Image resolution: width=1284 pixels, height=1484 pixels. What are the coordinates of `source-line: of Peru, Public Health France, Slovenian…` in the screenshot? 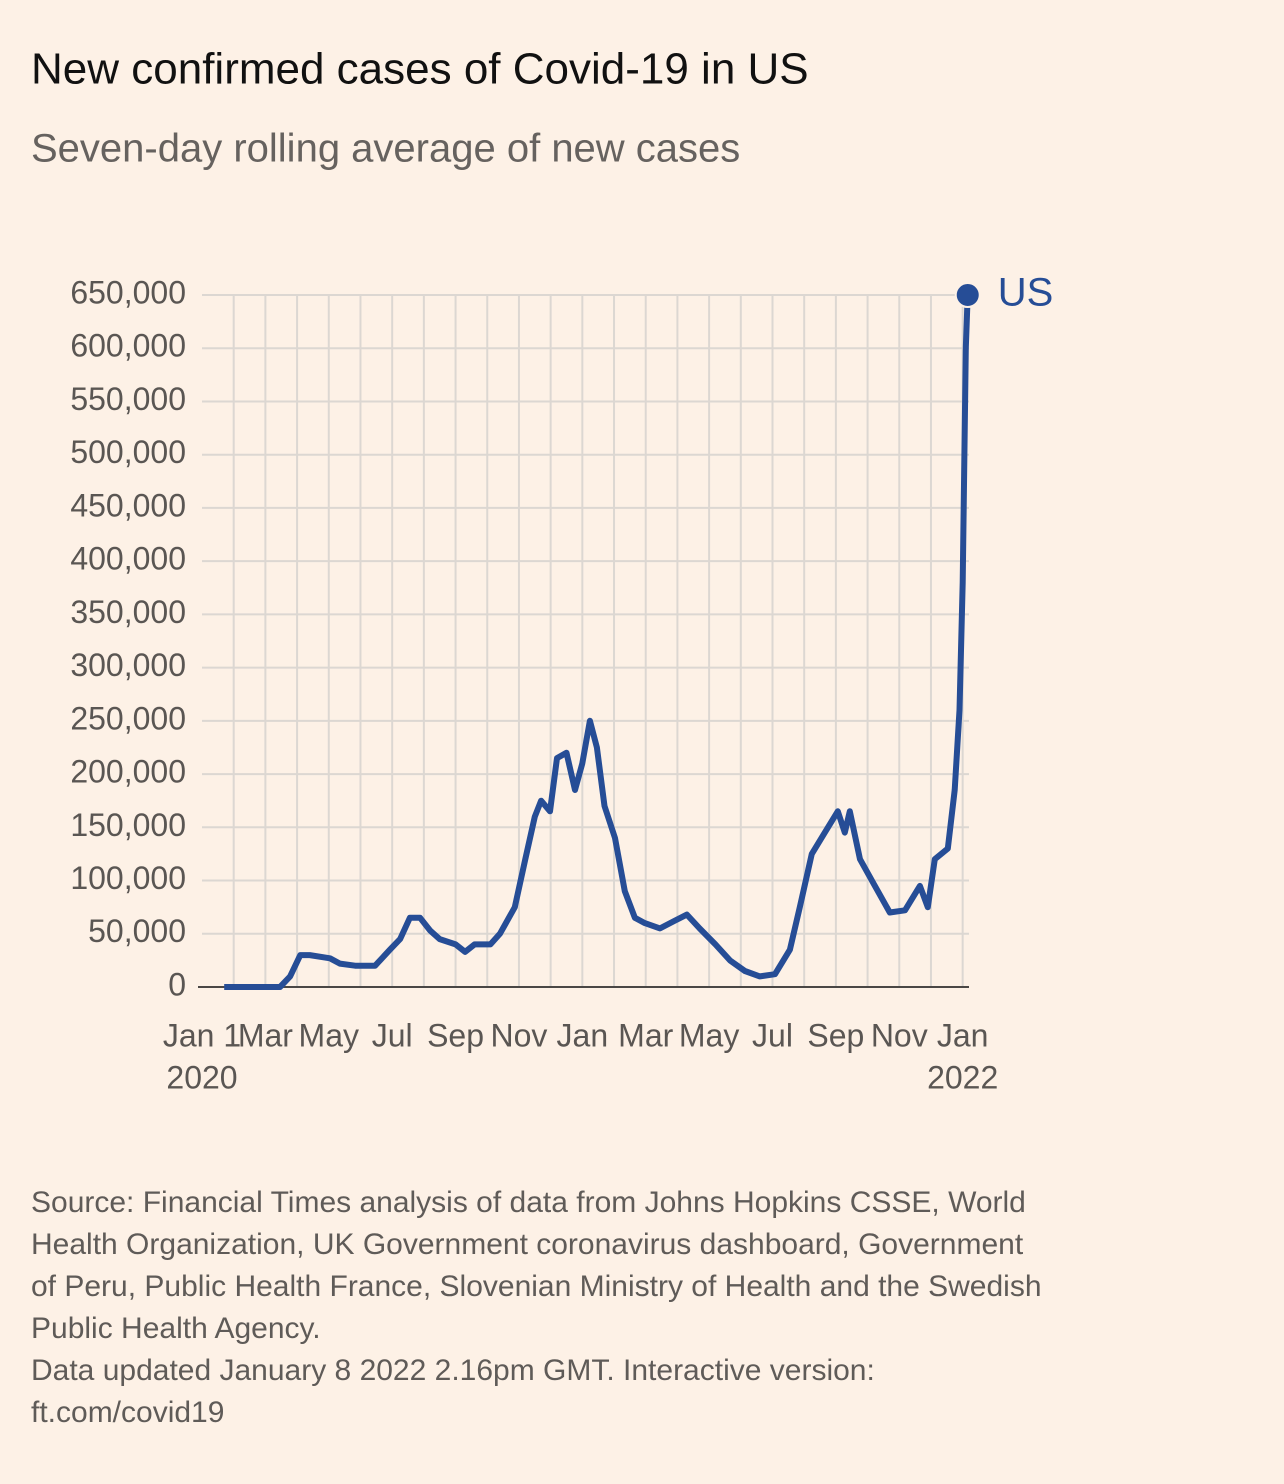 It's located at (536, 1286).